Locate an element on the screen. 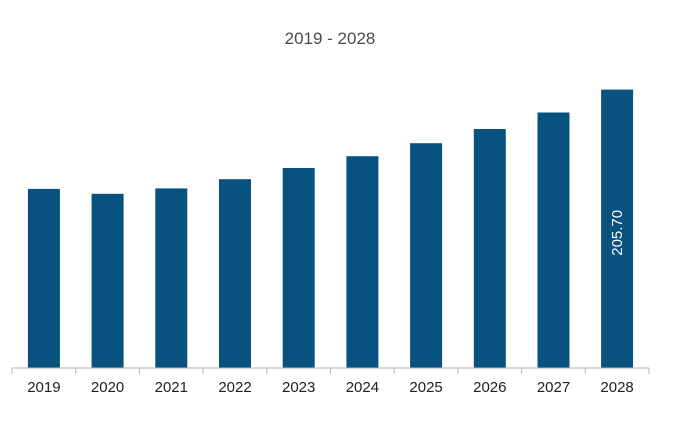 This screenshot has height=437, width=675. x-tick-label-2024: 2024 is located at coordinates (362, 387).